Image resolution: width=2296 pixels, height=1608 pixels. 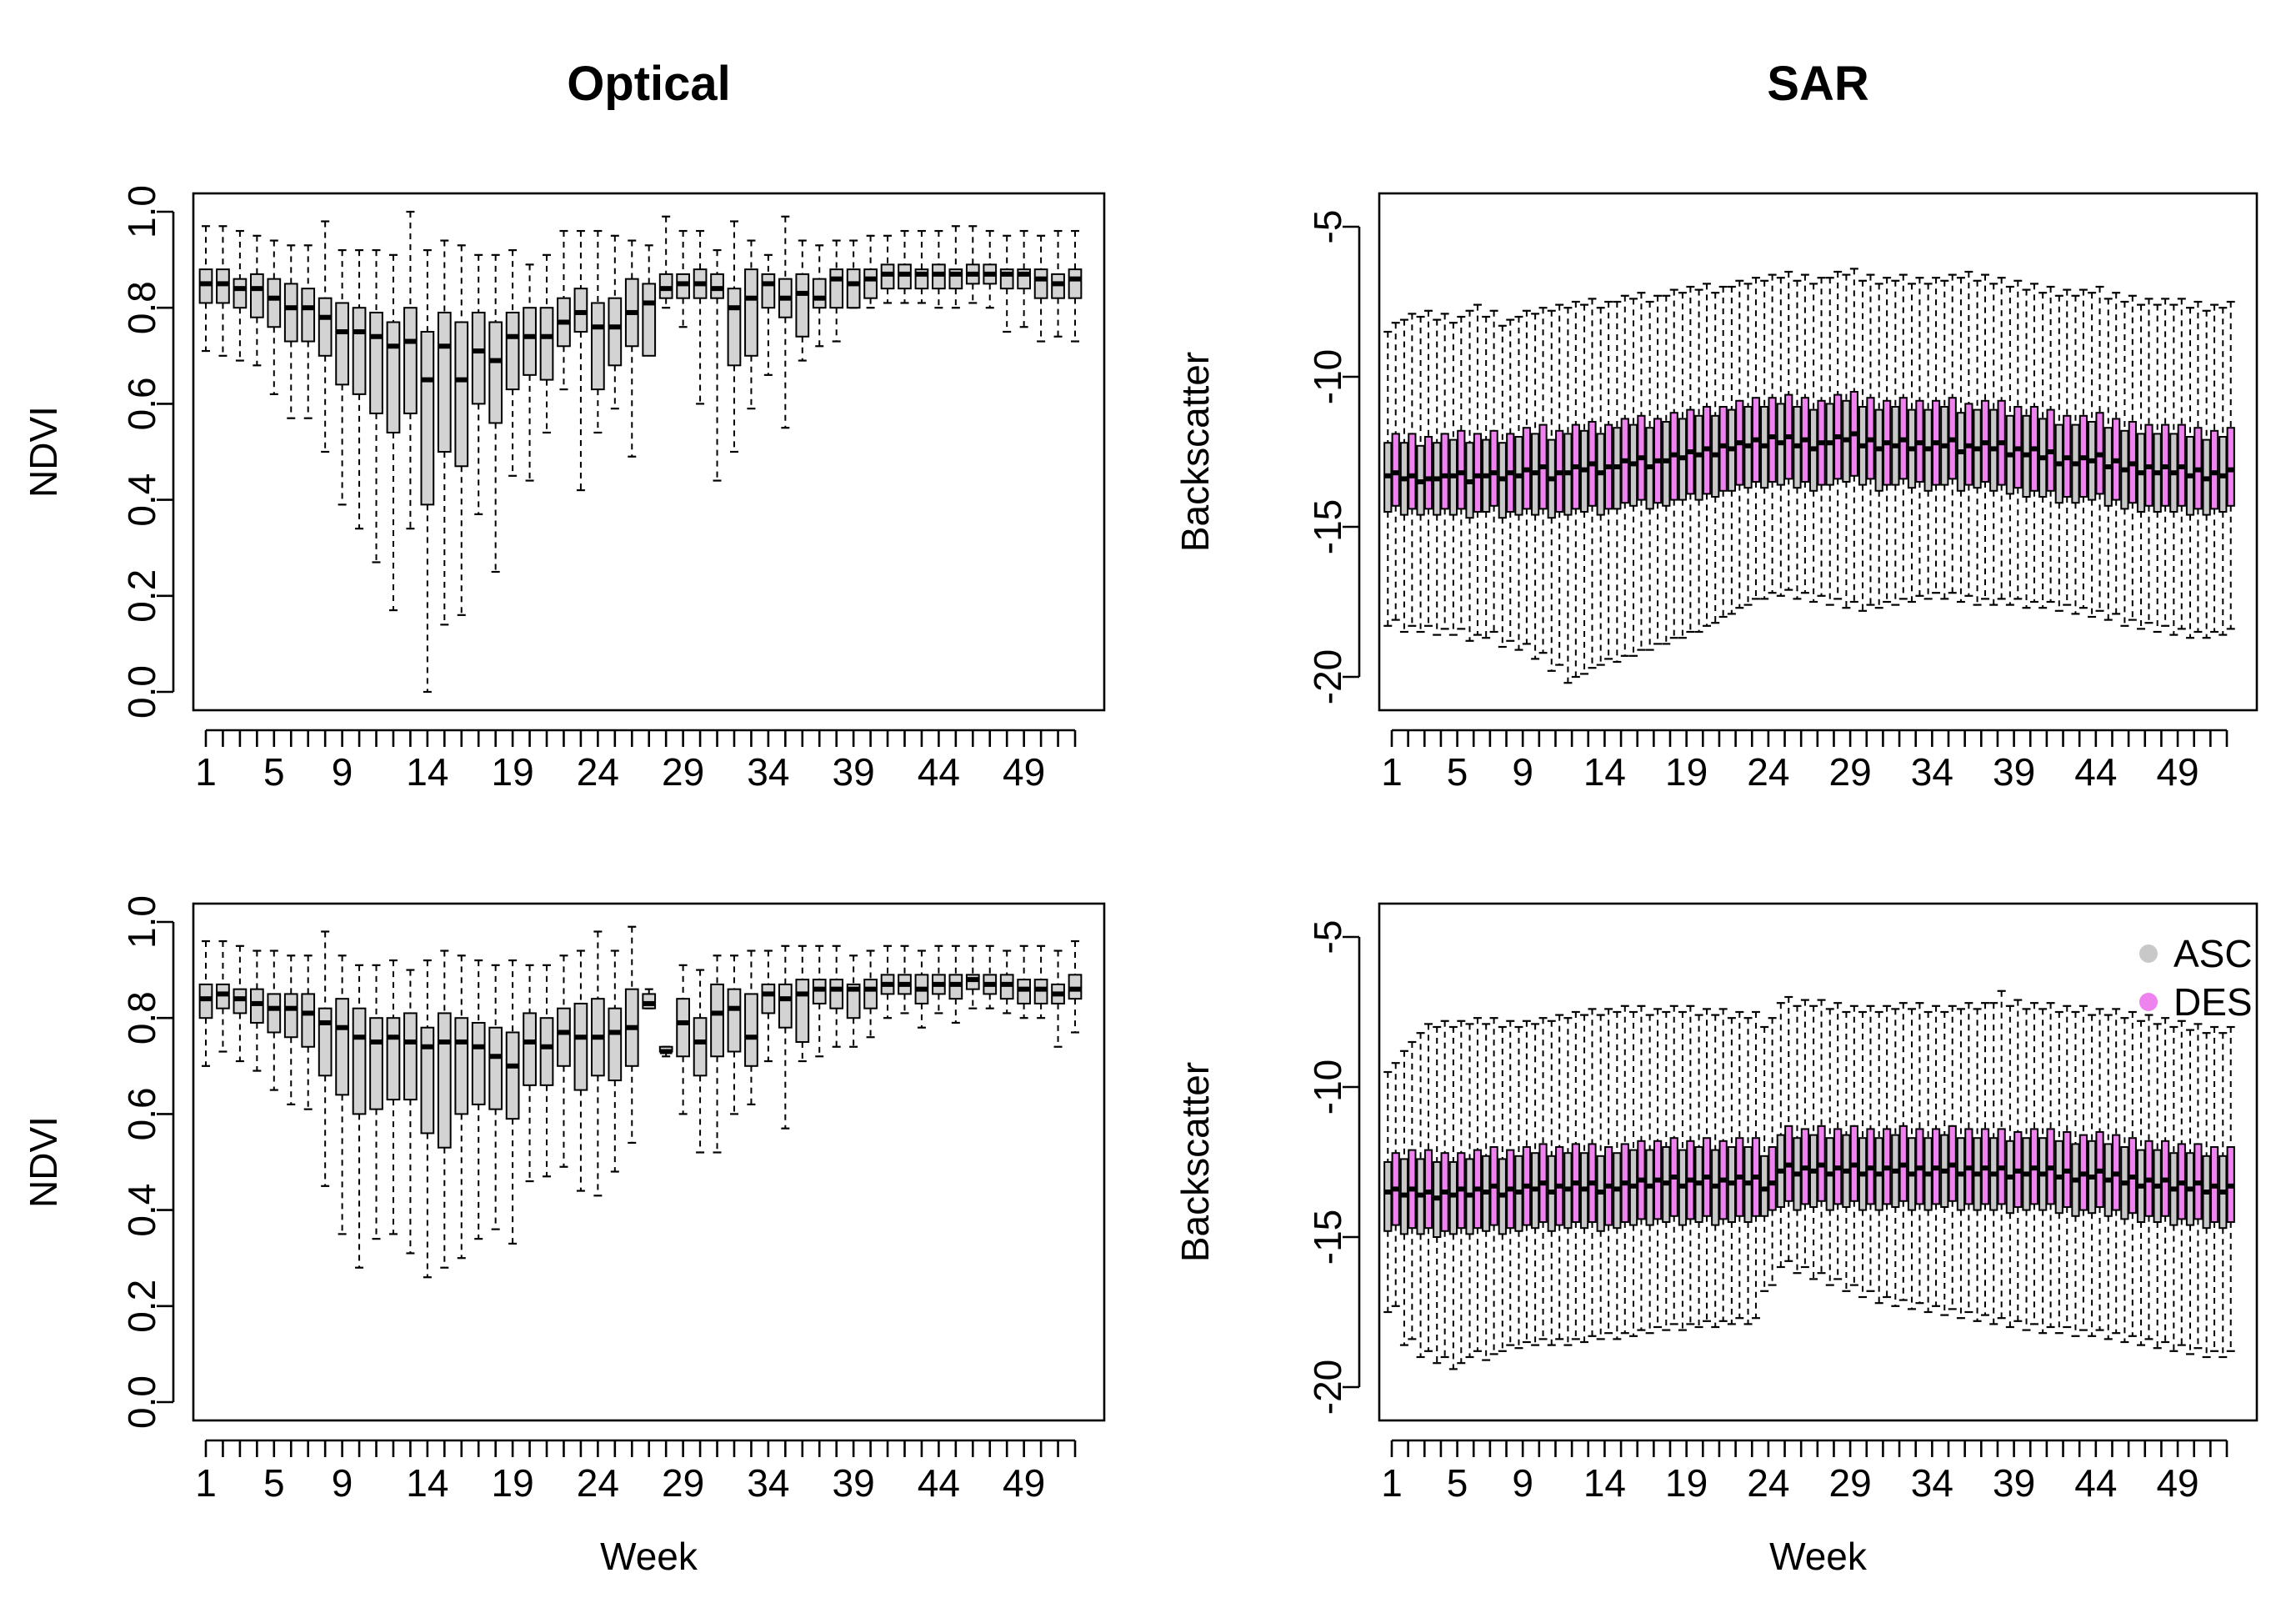 What do you see at coordinates (1327, 676) in the screenshot?
I see `y-tick-label: -20` at bounding box center [1327, 676].